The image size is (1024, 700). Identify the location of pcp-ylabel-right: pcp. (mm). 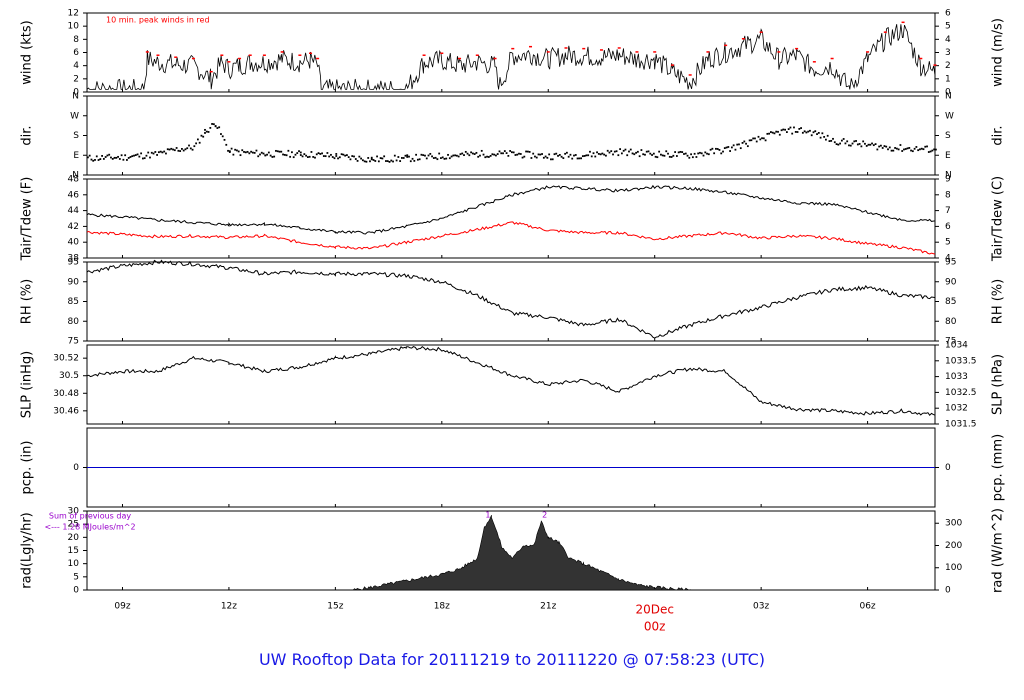
(998, 467).